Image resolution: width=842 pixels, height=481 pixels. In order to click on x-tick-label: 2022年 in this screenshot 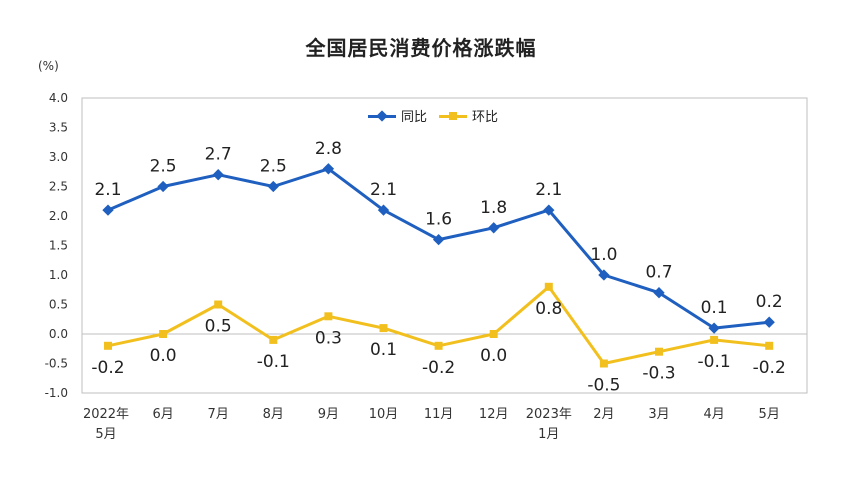, I will do `click(106, 414)`.